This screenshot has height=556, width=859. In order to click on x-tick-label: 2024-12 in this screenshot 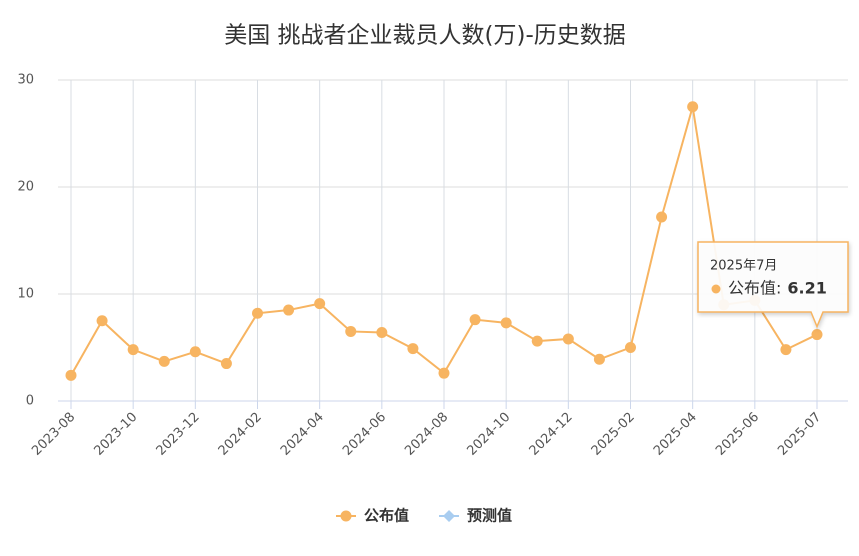, I will do `click(551, 434)`.